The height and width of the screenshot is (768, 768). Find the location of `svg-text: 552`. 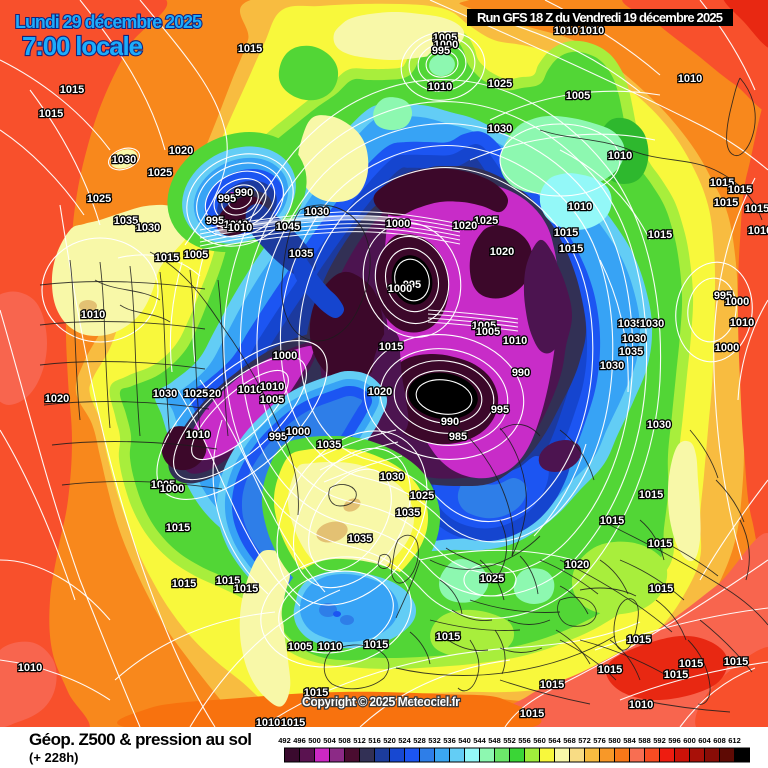

svg-text: 552 is located at coordinates (509, 740).